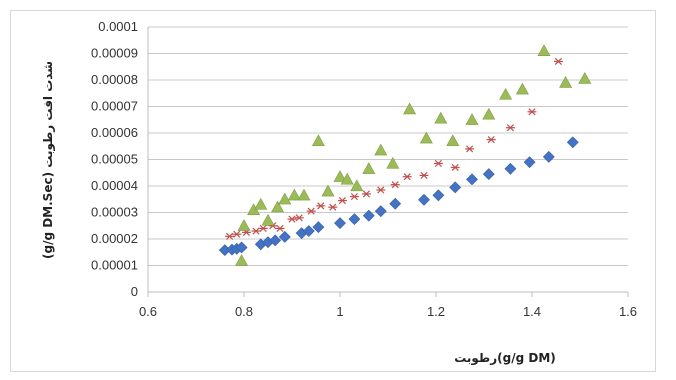 The image size is (676, 380). What do you see at coordinates (114, 53) in the screenshot?
I see `y-tick-label: 0.00009` at bounding box center [114, 53].